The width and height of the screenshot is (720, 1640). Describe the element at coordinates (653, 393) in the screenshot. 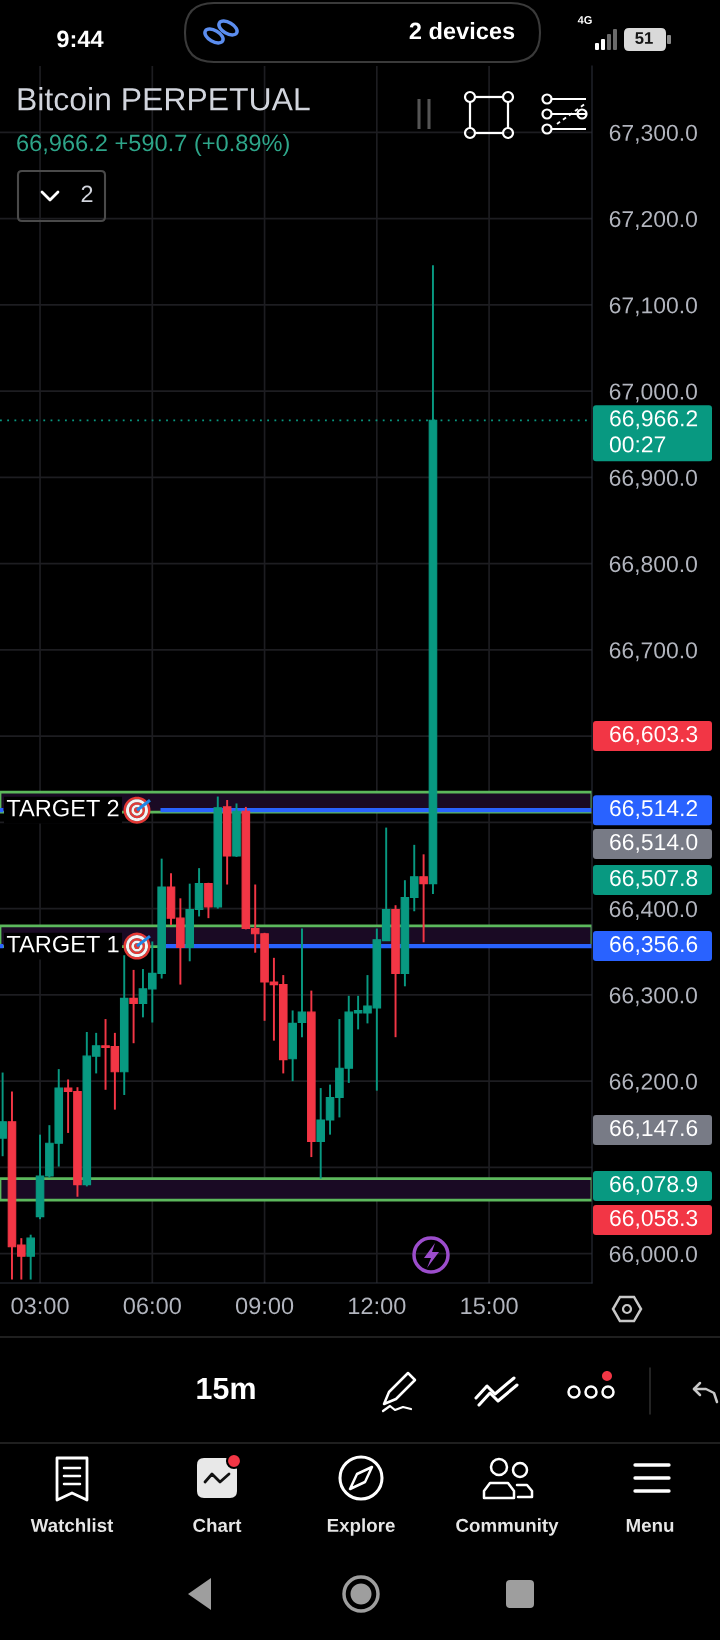

I see `y-tick-label: 67,000.0` at that location.